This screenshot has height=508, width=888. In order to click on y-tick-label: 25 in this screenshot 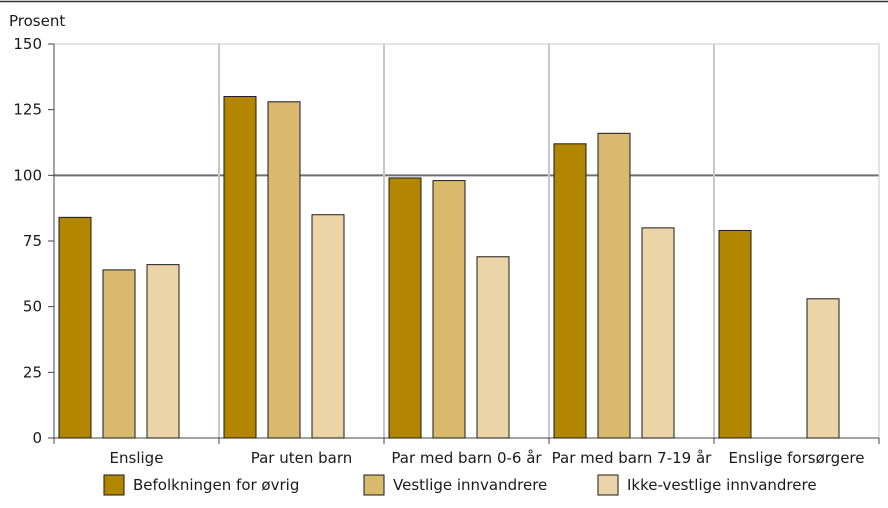, I will do `click(32, 372)`.